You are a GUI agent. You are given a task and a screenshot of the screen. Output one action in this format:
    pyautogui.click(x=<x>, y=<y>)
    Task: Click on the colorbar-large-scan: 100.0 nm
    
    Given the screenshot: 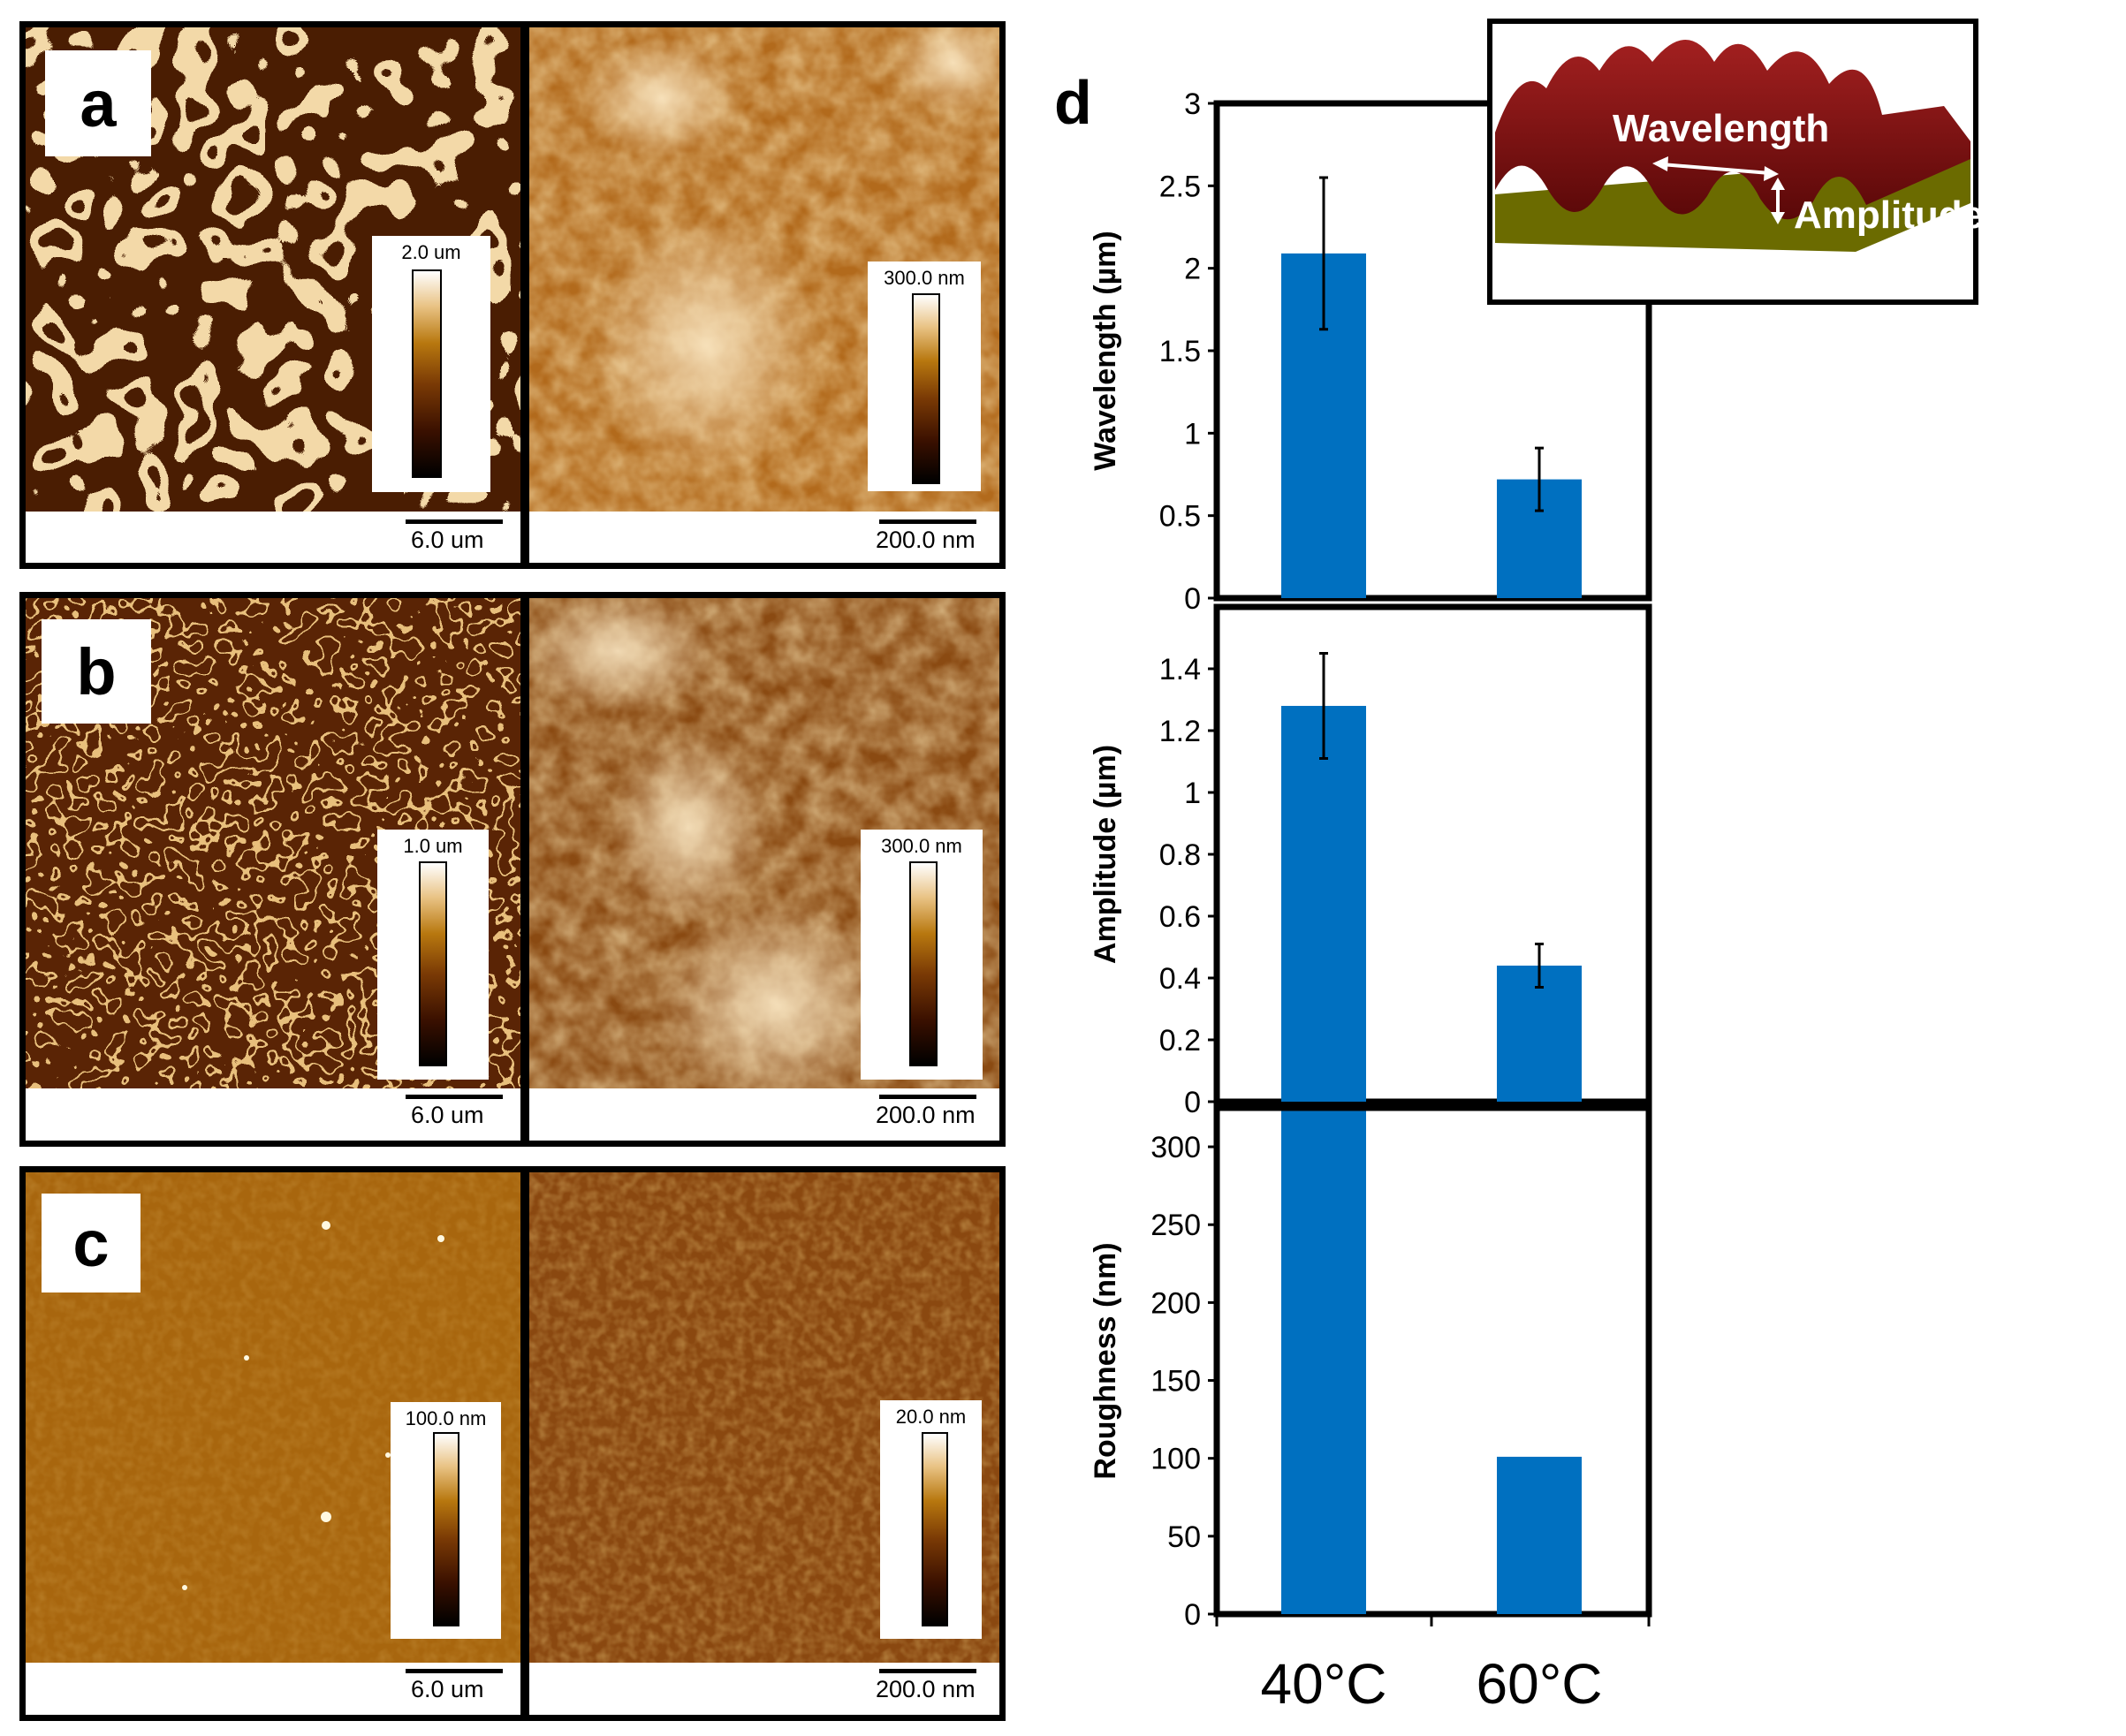 What is the action you would take?
    pyautogui.click(x=446, y=1521)
    